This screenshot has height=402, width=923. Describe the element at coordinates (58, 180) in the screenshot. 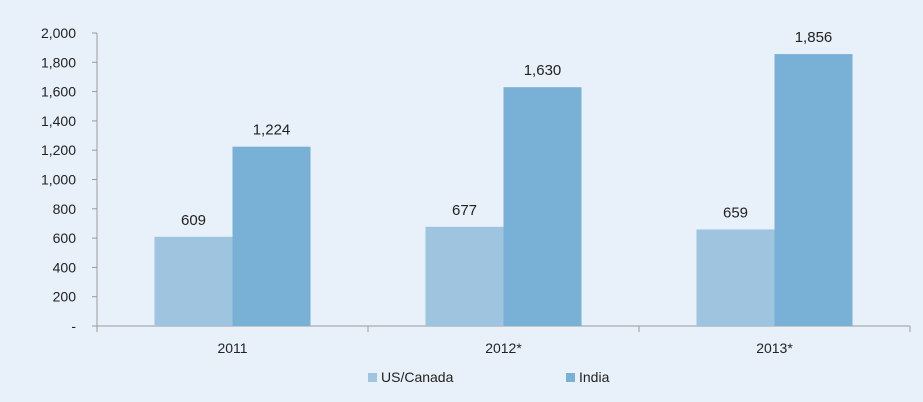

I see `y-tick-label: 1,000` at that location.